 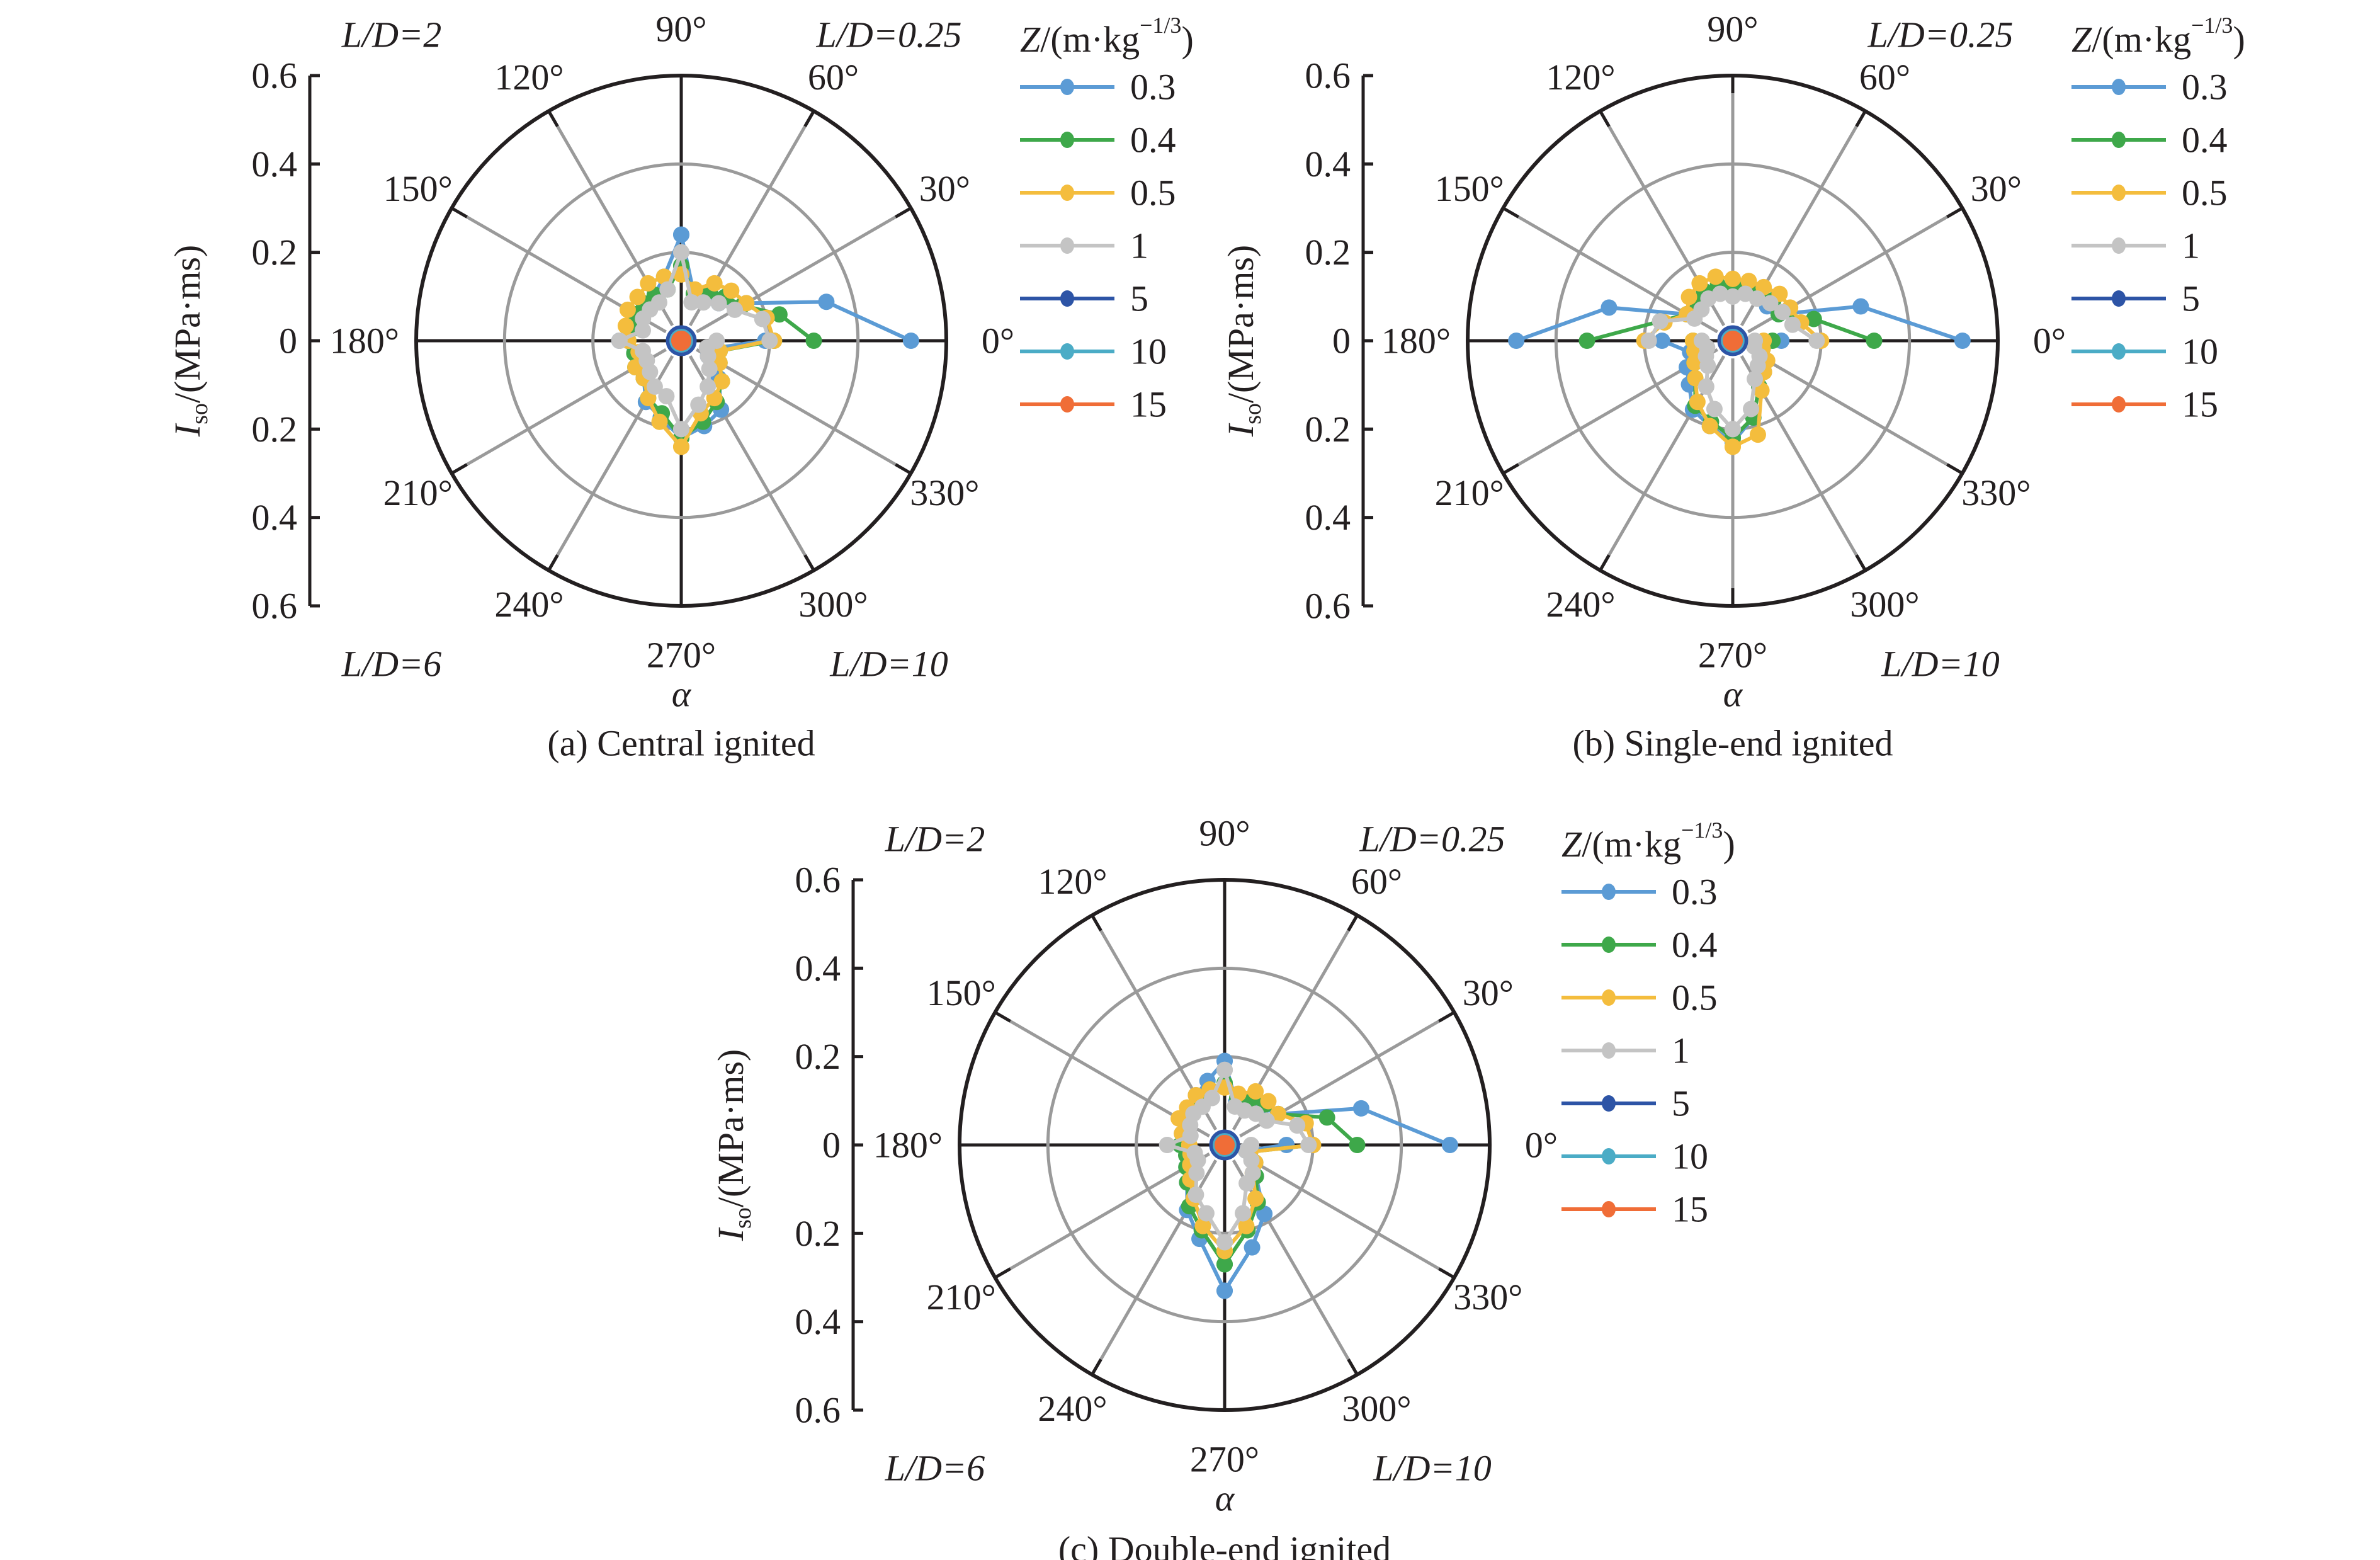 I want to click on panel-caption: (a) Central ignited, so click(x=681, y=744).